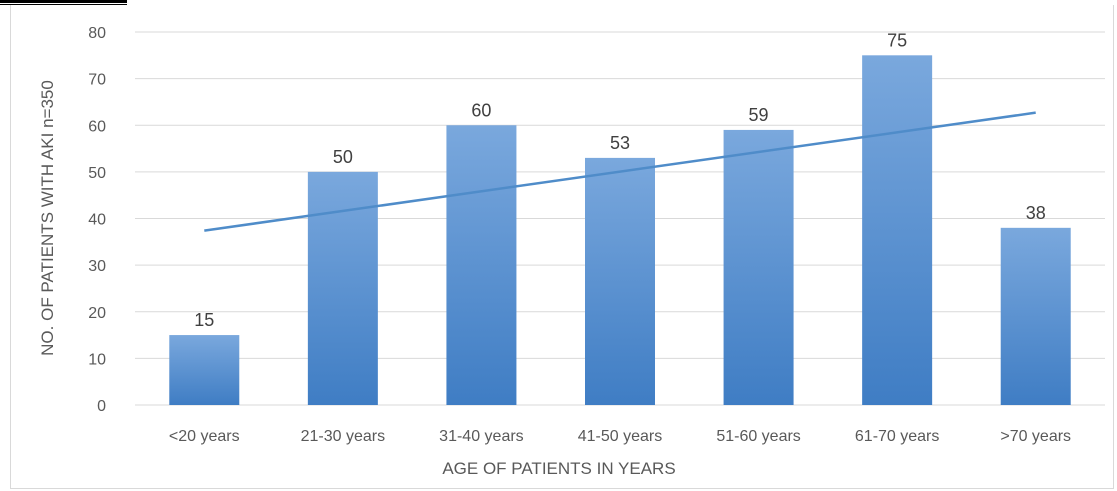 This screenshot has height=491, width=1117. What do you see at coordinates (558, 468) in the screenshot?
I see `x-axis-label: AGE OF PATIENTS IN YEARS` at bounding box center [558, 468].